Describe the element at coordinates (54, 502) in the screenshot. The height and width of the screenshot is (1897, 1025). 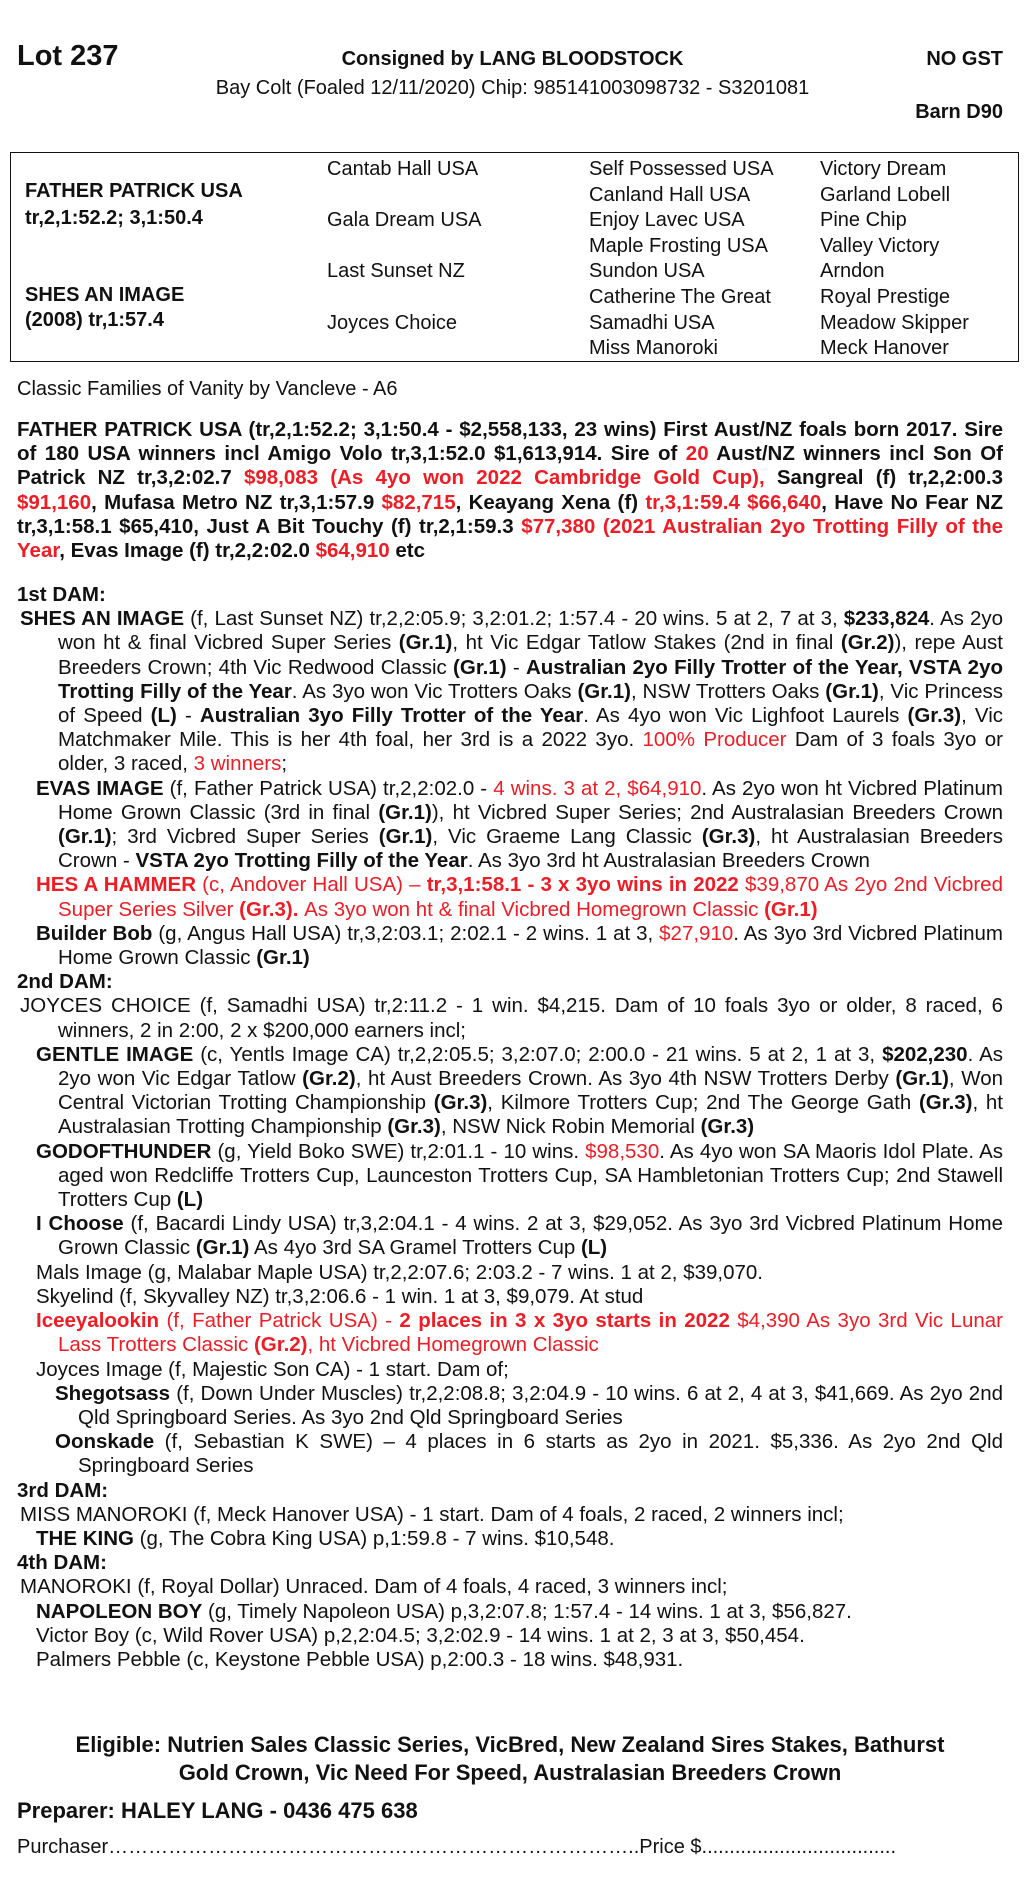
I see `highlight-text: $91,160` at that location.